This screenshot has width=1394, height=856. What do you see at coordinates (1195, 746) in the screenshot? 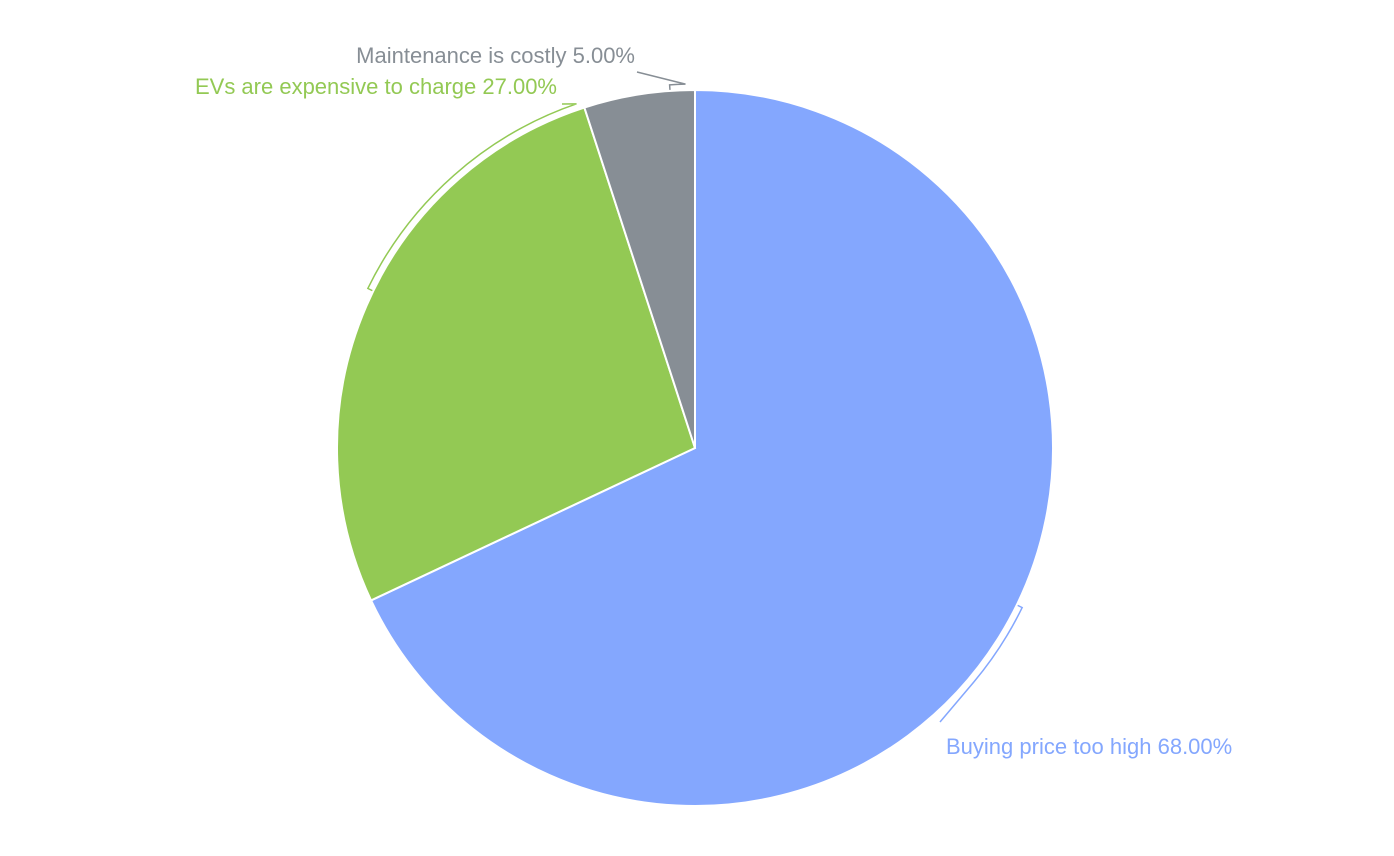
I see `slice-value-label: 68.00%` at bounding box center [1195, 746].